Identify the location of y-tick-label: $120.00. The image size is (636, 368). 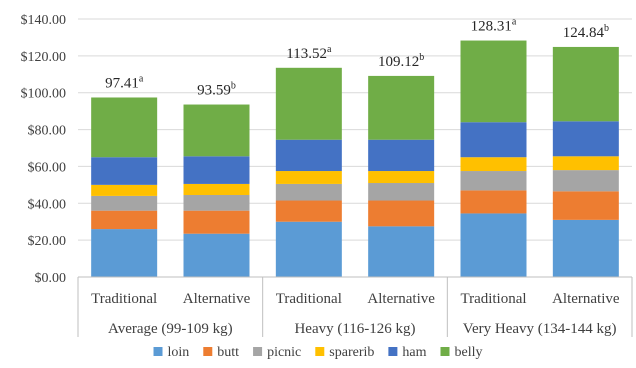
(44, 57).